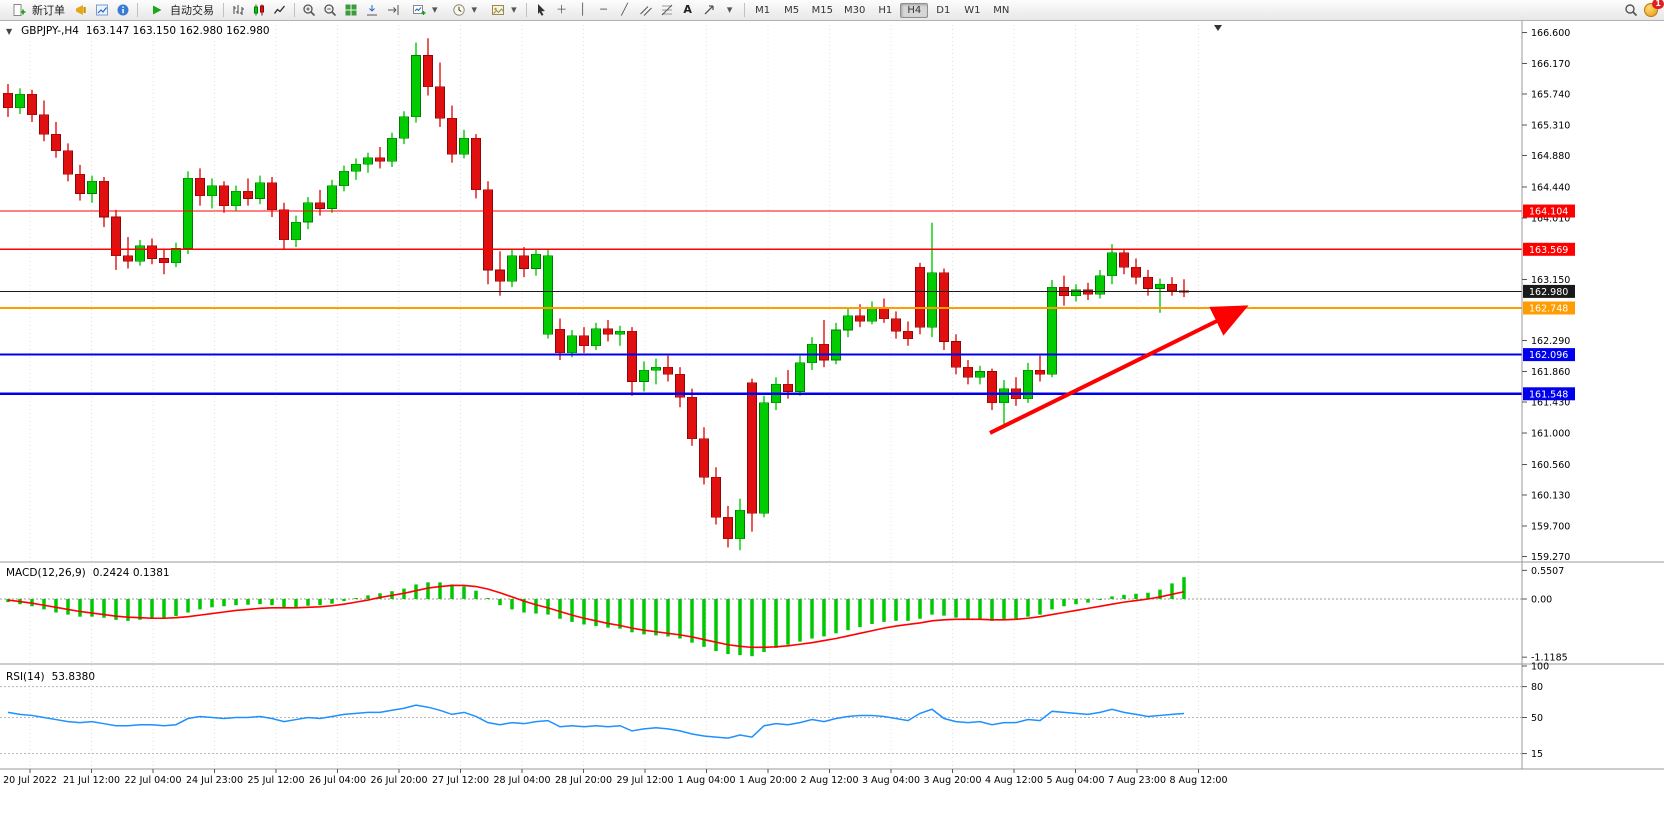  What do you see at coordinates (48, 10) in the screenshot?
I see `new-order-label: 新订单` at bounding box center [48, 10].